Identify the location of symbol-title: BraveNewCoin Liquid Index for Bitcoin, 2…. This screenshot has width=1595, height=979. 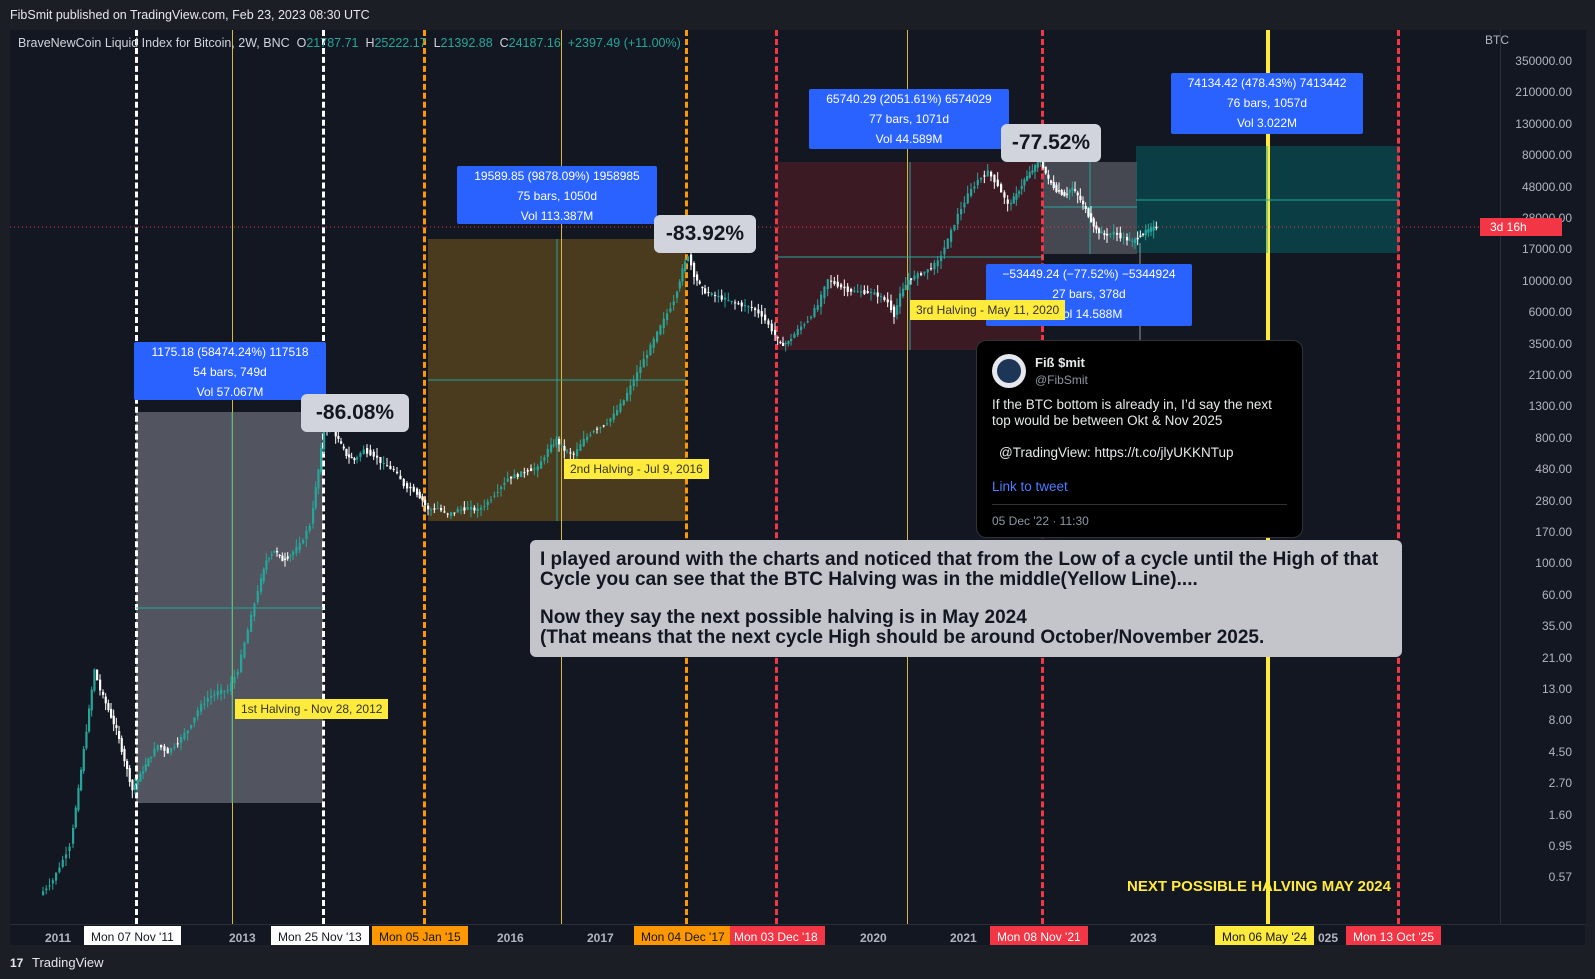
(154, 43).